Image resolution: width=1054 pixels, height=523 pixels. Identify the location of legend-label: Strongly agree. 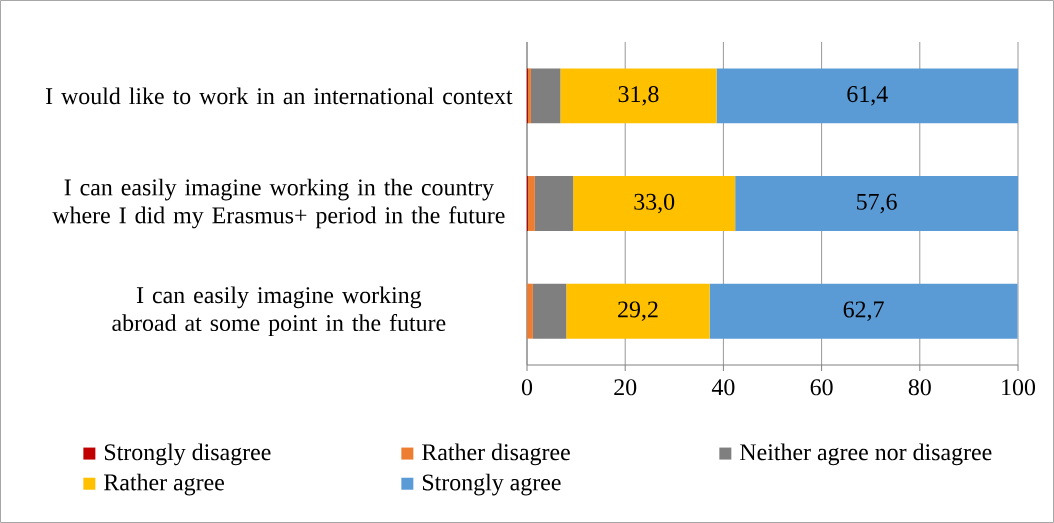
(491, 484).